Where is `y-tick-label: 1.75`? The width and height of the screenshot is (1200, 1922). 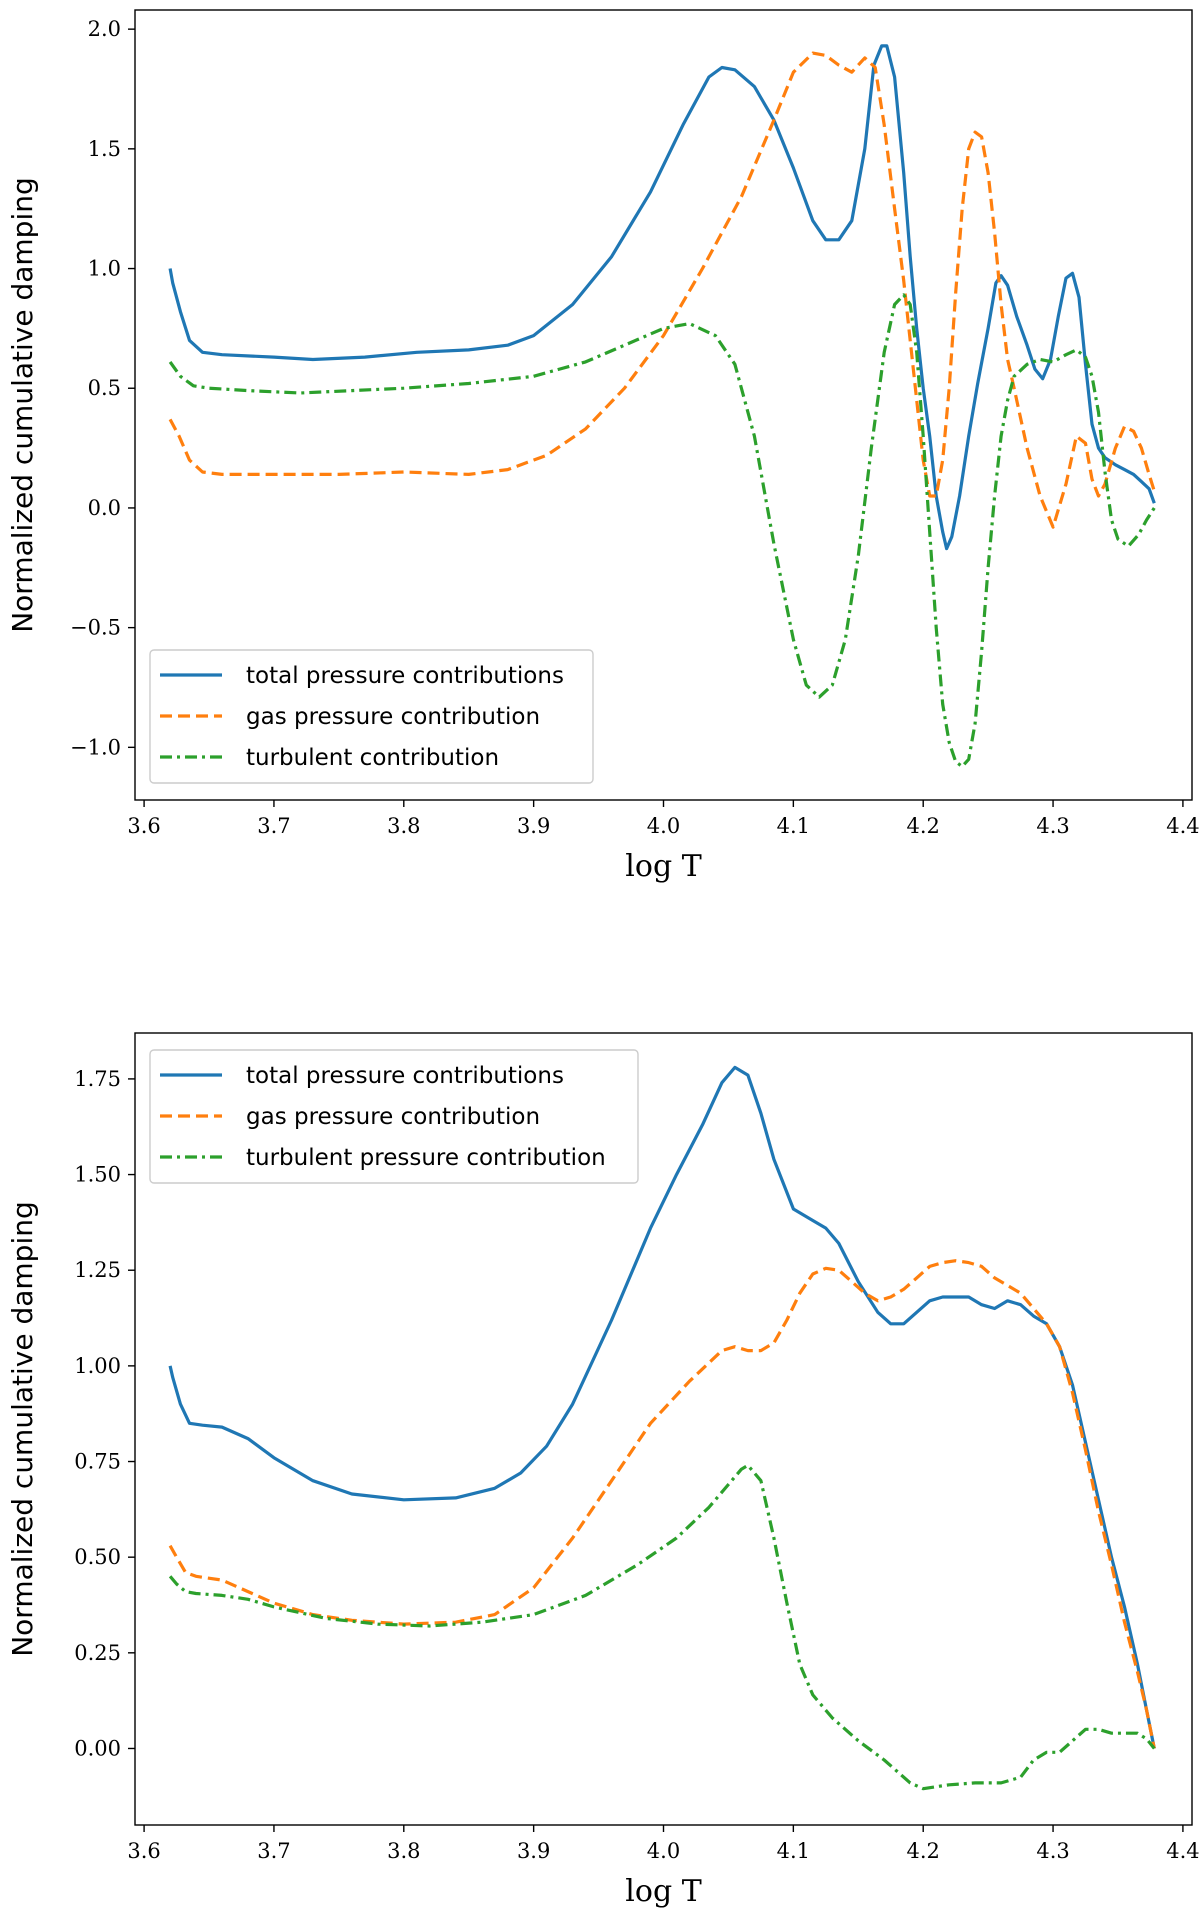 y-tick-label: 1.75 is located at coordinates (97, 1079).